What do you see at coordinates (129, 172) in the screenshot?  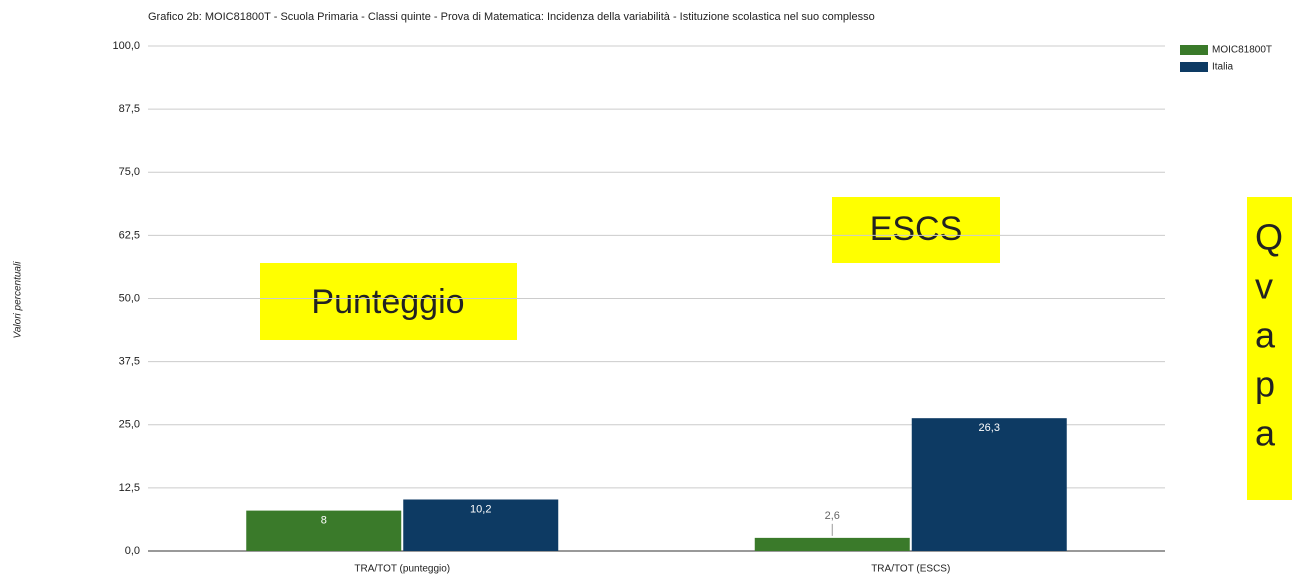 I see `y-tick-label: 75,0` at bounding box center [129, 172].